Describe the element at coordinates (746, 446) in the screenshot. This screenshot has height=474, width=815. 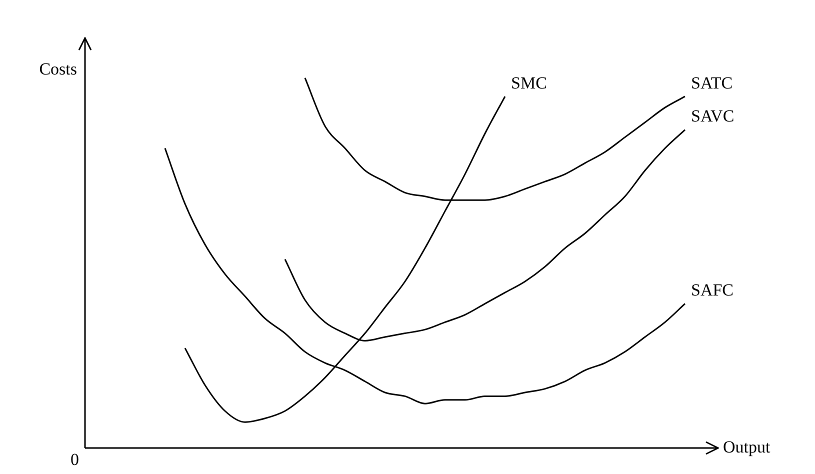
I see `x-axis-title: Output` at that location.